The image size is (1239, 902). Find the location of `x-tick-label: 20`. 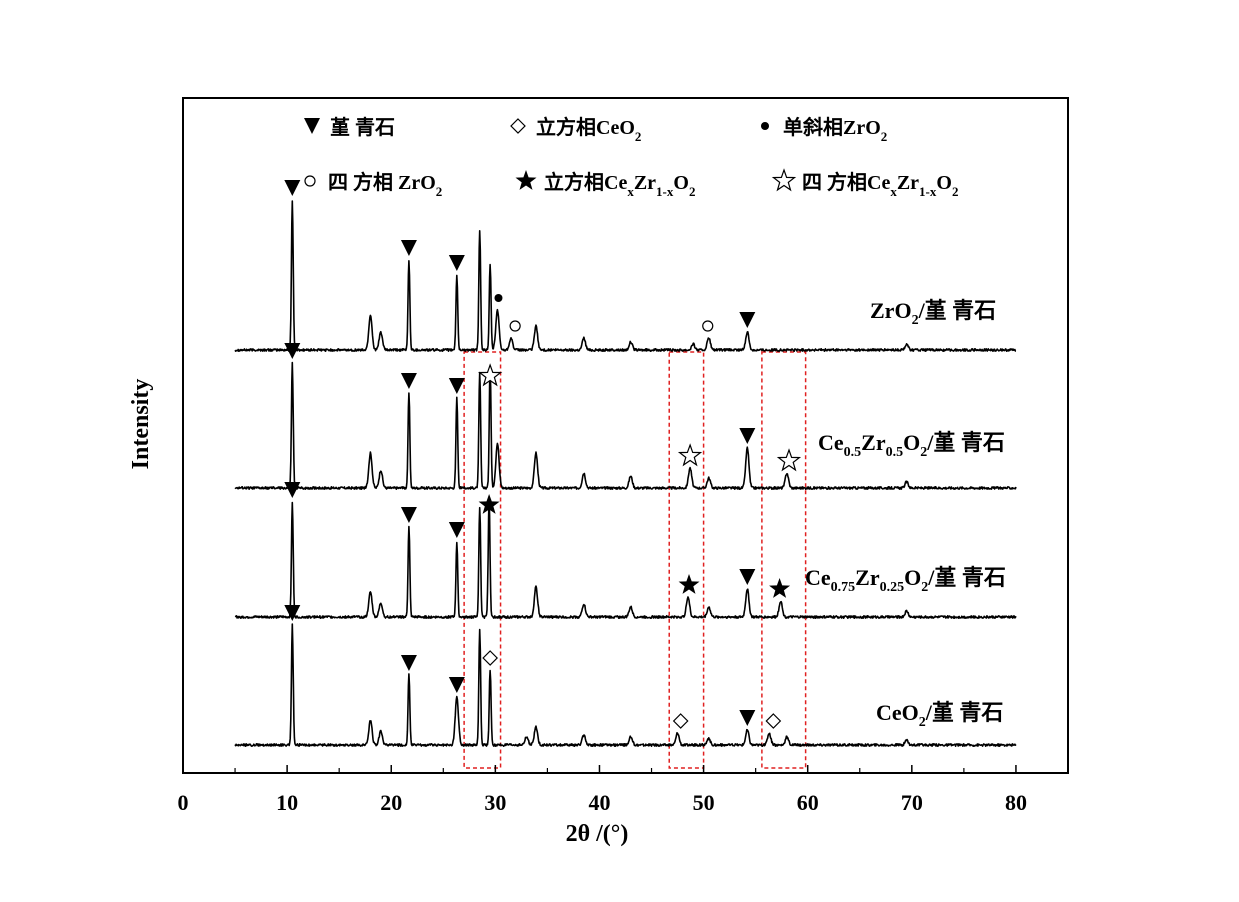

x-tick-label: 20 is located at coordinates (391, 802).